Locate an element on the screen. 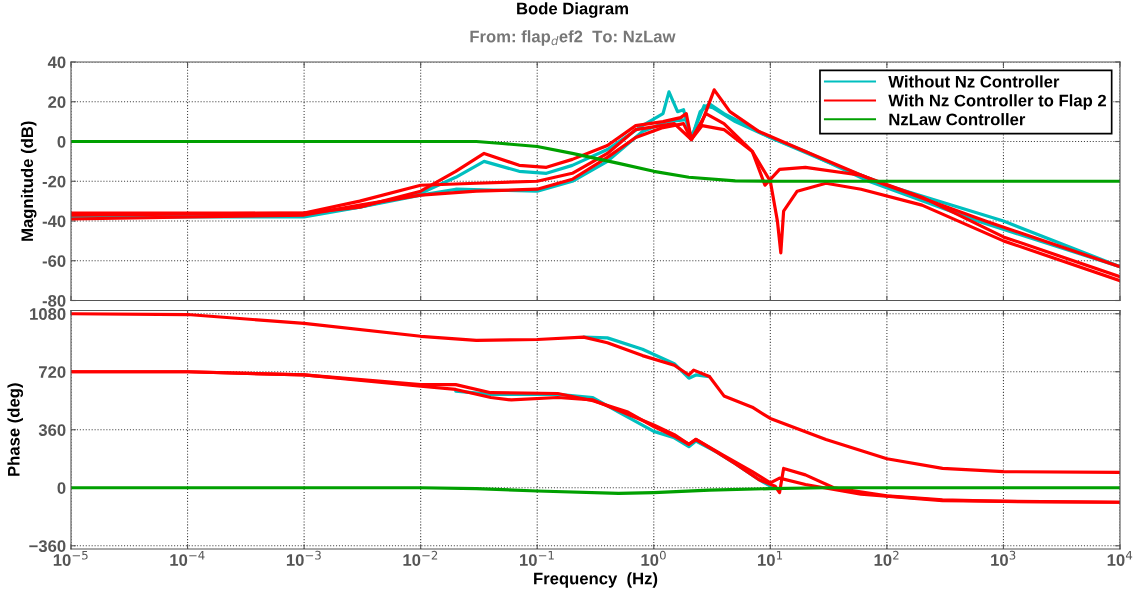  y-tick-label: 360 is located at coordinates (52, 430).